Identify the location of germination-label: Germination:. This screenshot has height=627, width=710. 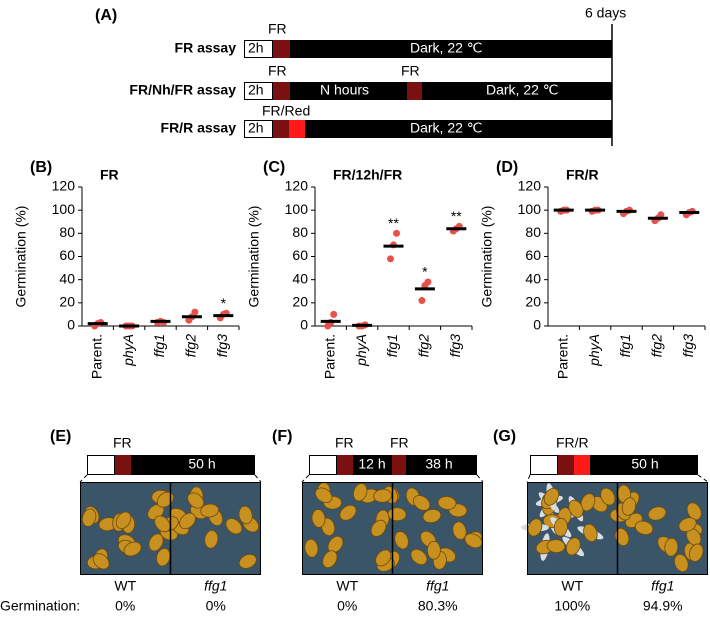
(40, 606).